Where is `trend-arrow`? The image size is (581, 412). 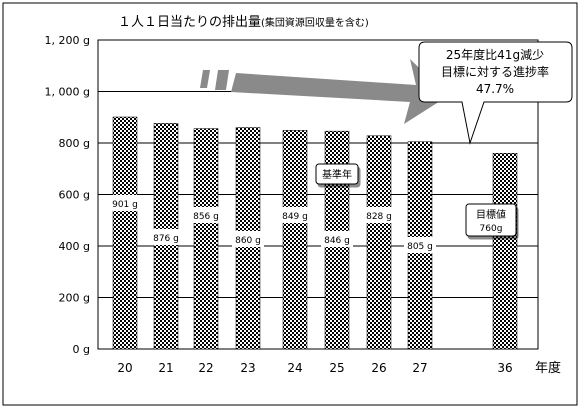 trend-arrow is located at coordinates (324, 91).